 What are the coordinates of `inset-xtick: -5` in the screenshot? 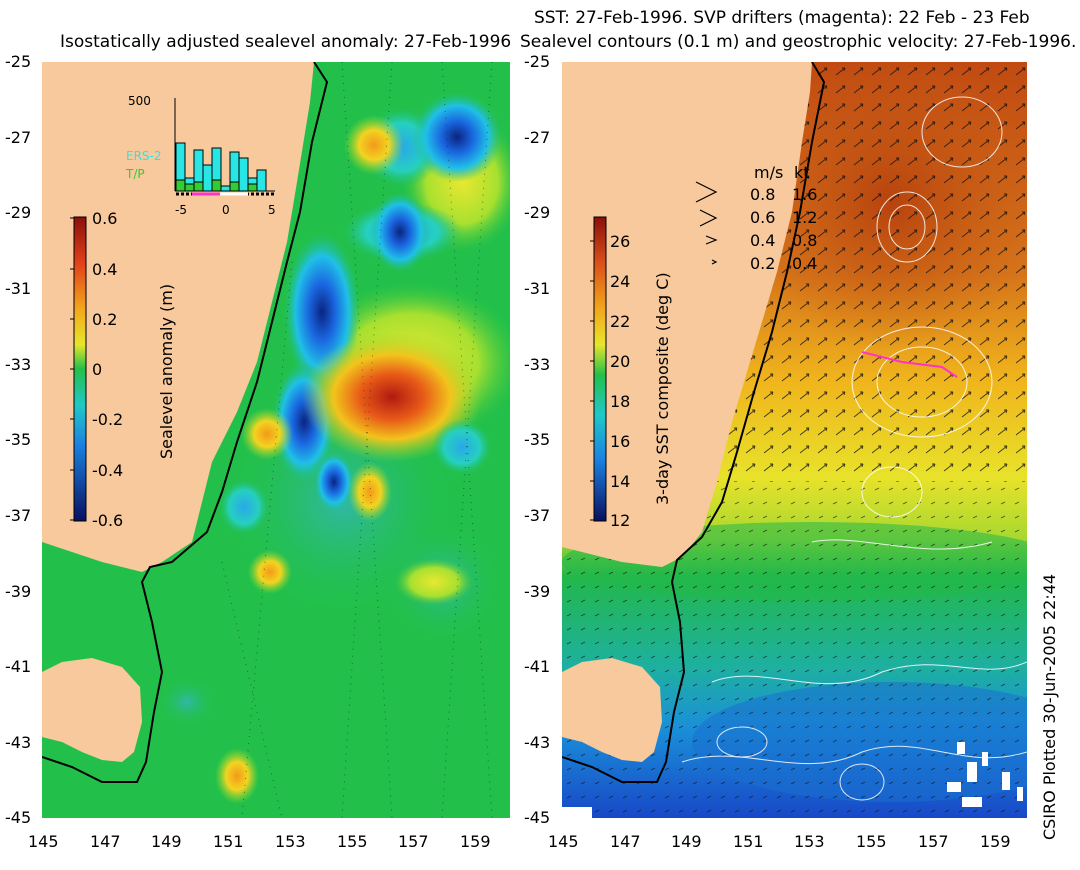 It's located at (181, 210).